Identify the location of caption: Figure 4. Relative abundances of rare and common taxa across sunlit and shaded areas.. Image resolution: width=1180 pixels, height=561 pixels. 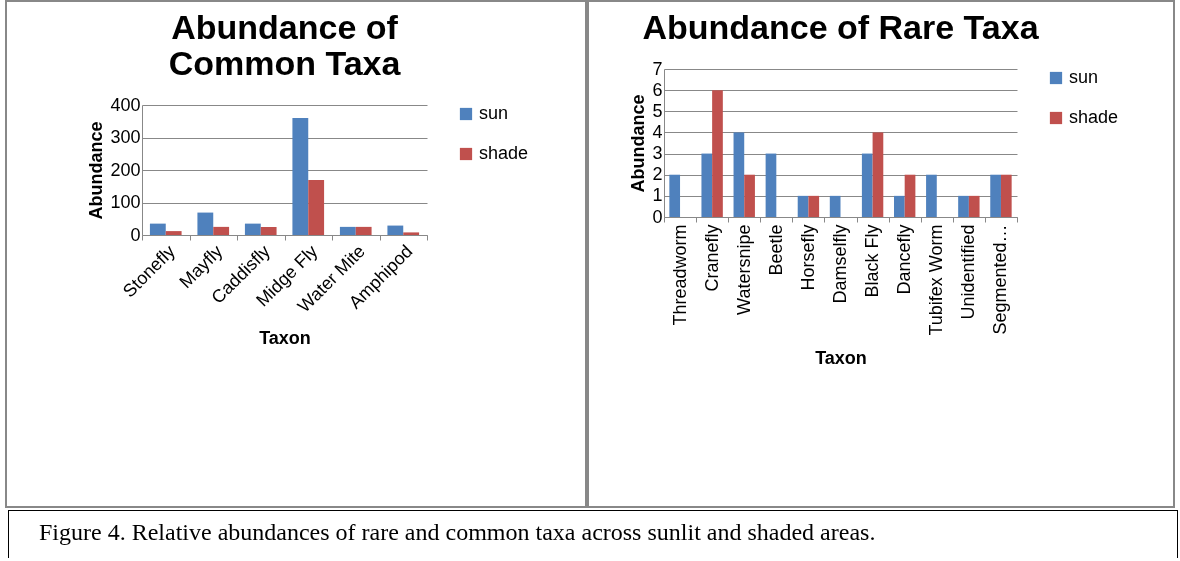
(593, 534).